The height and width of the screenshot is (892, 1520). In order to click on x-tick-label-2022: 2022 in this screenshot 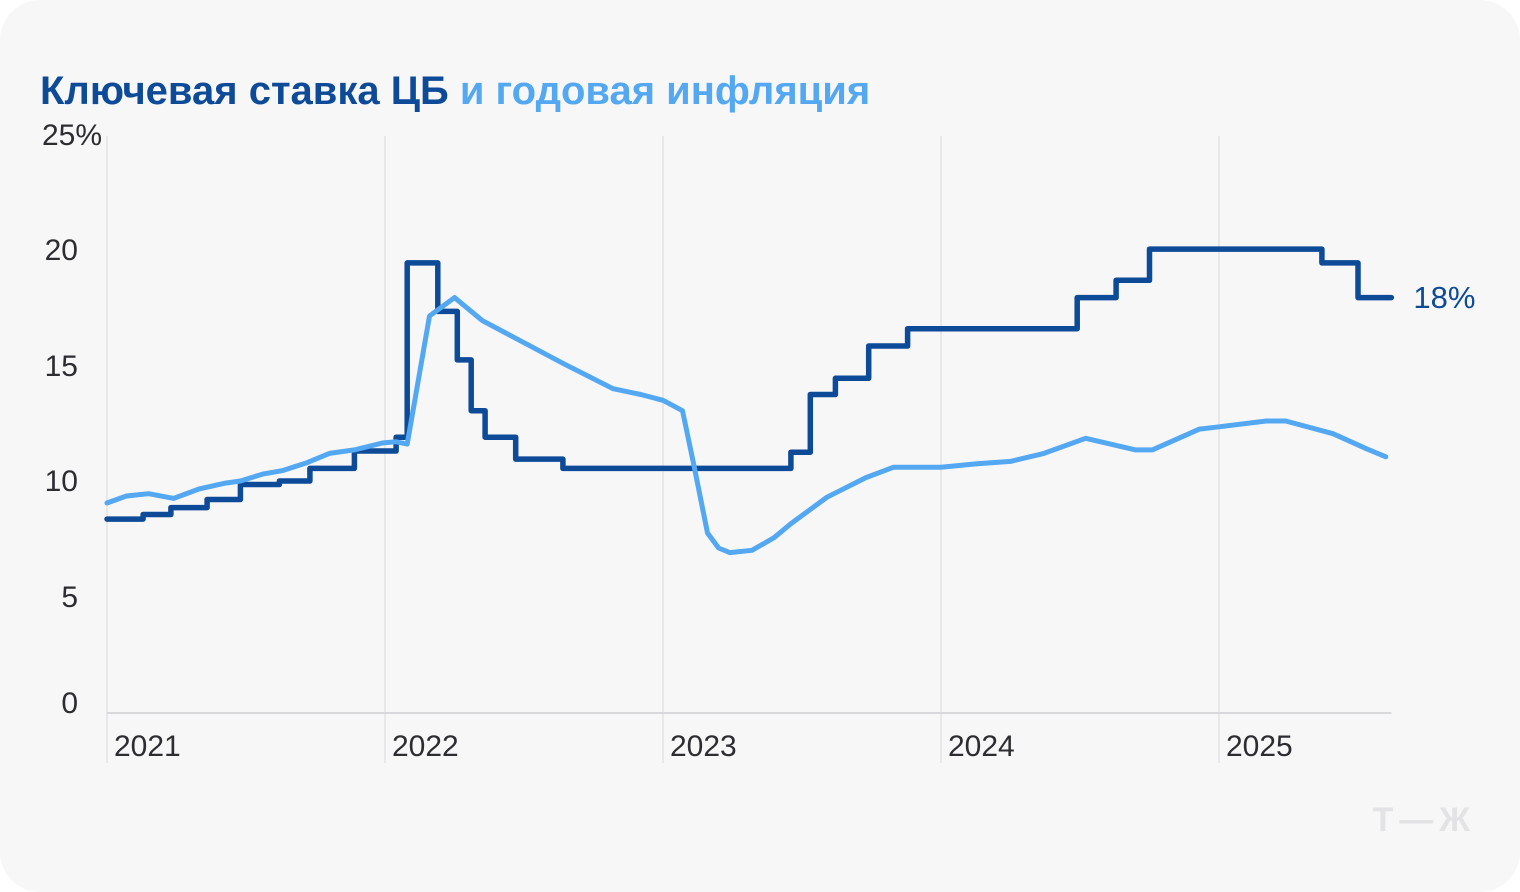, I will do `click(425, 746)`.